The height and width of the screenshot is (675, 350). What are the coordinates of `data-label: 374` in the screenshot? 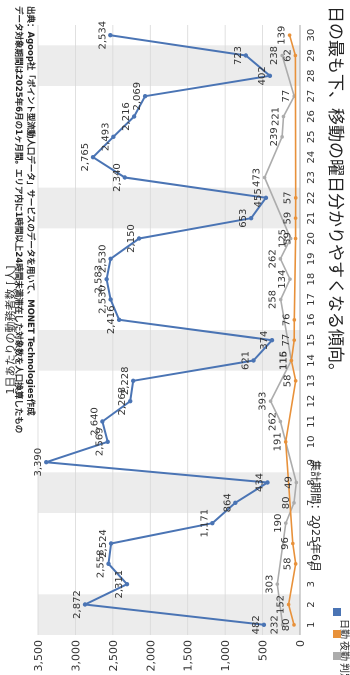 It's located at (264, 340).